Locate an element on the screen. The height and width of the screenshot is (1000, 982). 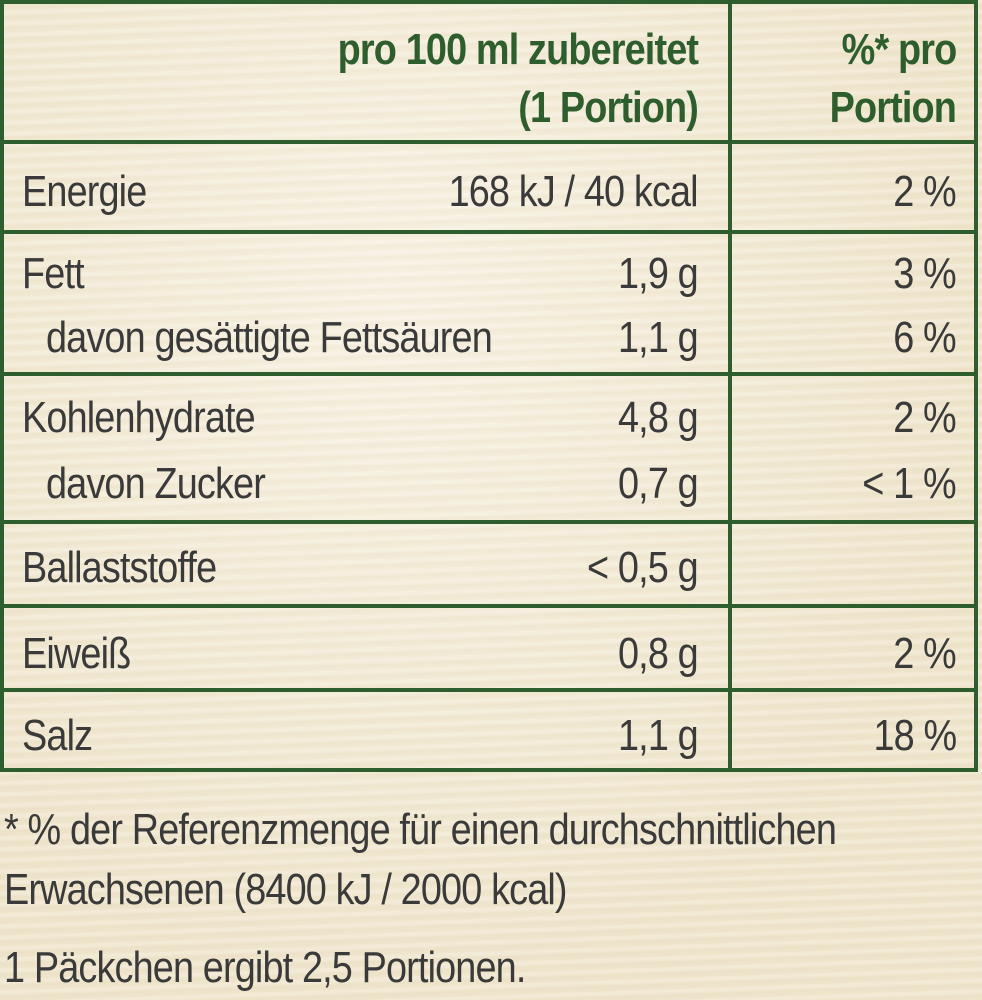
footnote-adult-intake: Erwachsenen (8400 kJ / 2000 kcal) is located at coordinates (286, 889).